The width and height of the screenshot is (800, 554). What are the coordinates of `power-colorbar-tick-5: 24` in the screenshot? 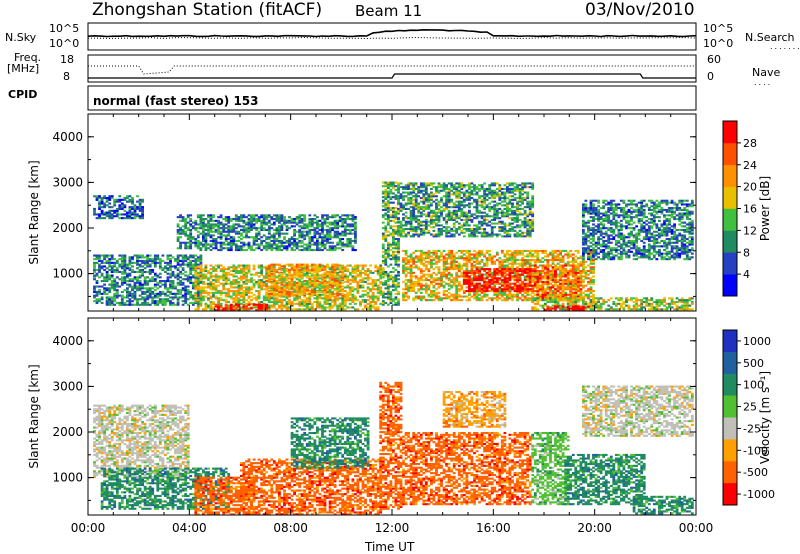 It's located at (750, 165).